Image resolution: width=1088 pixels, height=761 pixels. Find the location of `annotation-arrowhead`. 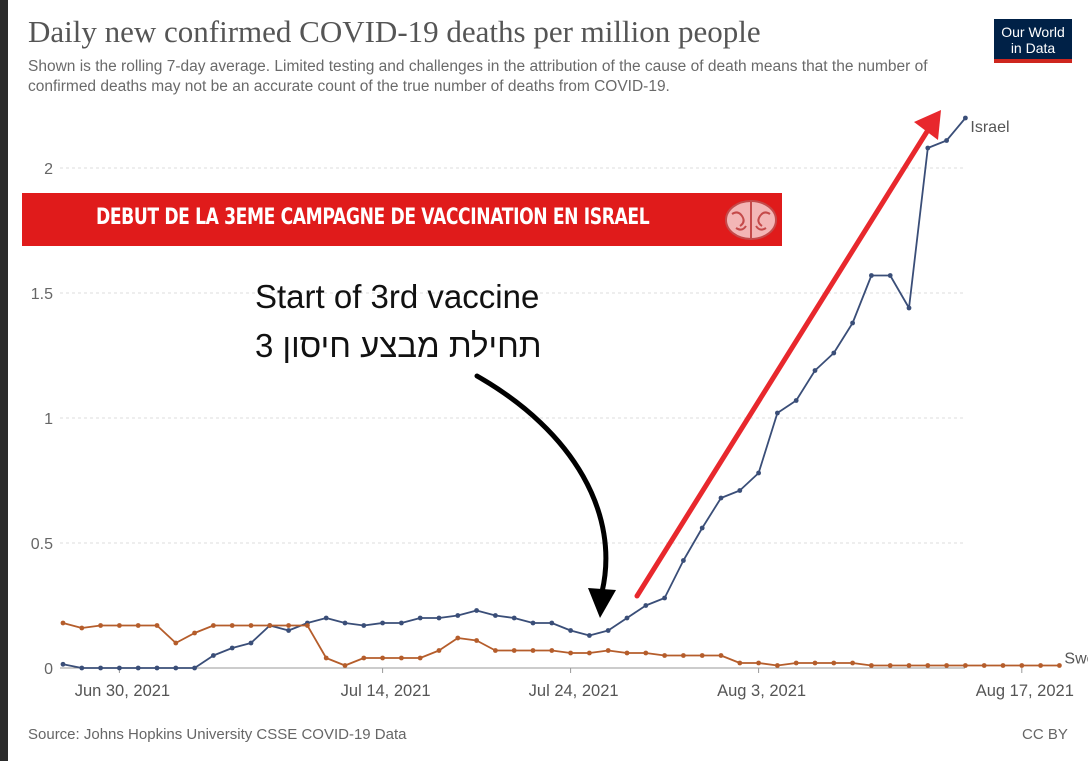

annotation-arrowhead is located at coordinates (602, 603).